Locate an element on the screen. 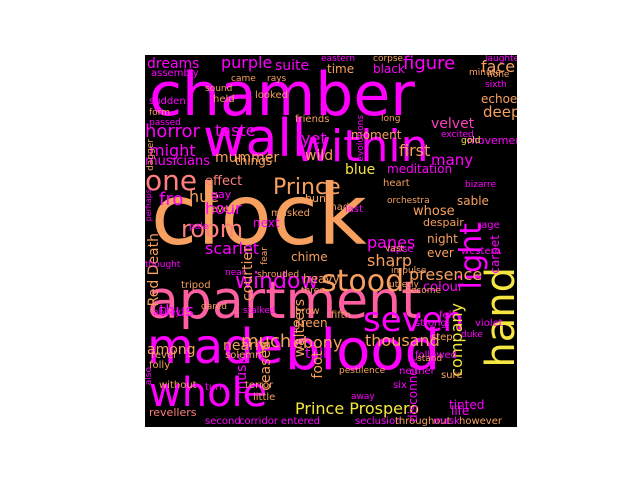 This screenshot has height=480, width=640. word-stood: stood is located at coordinates (363, 281).